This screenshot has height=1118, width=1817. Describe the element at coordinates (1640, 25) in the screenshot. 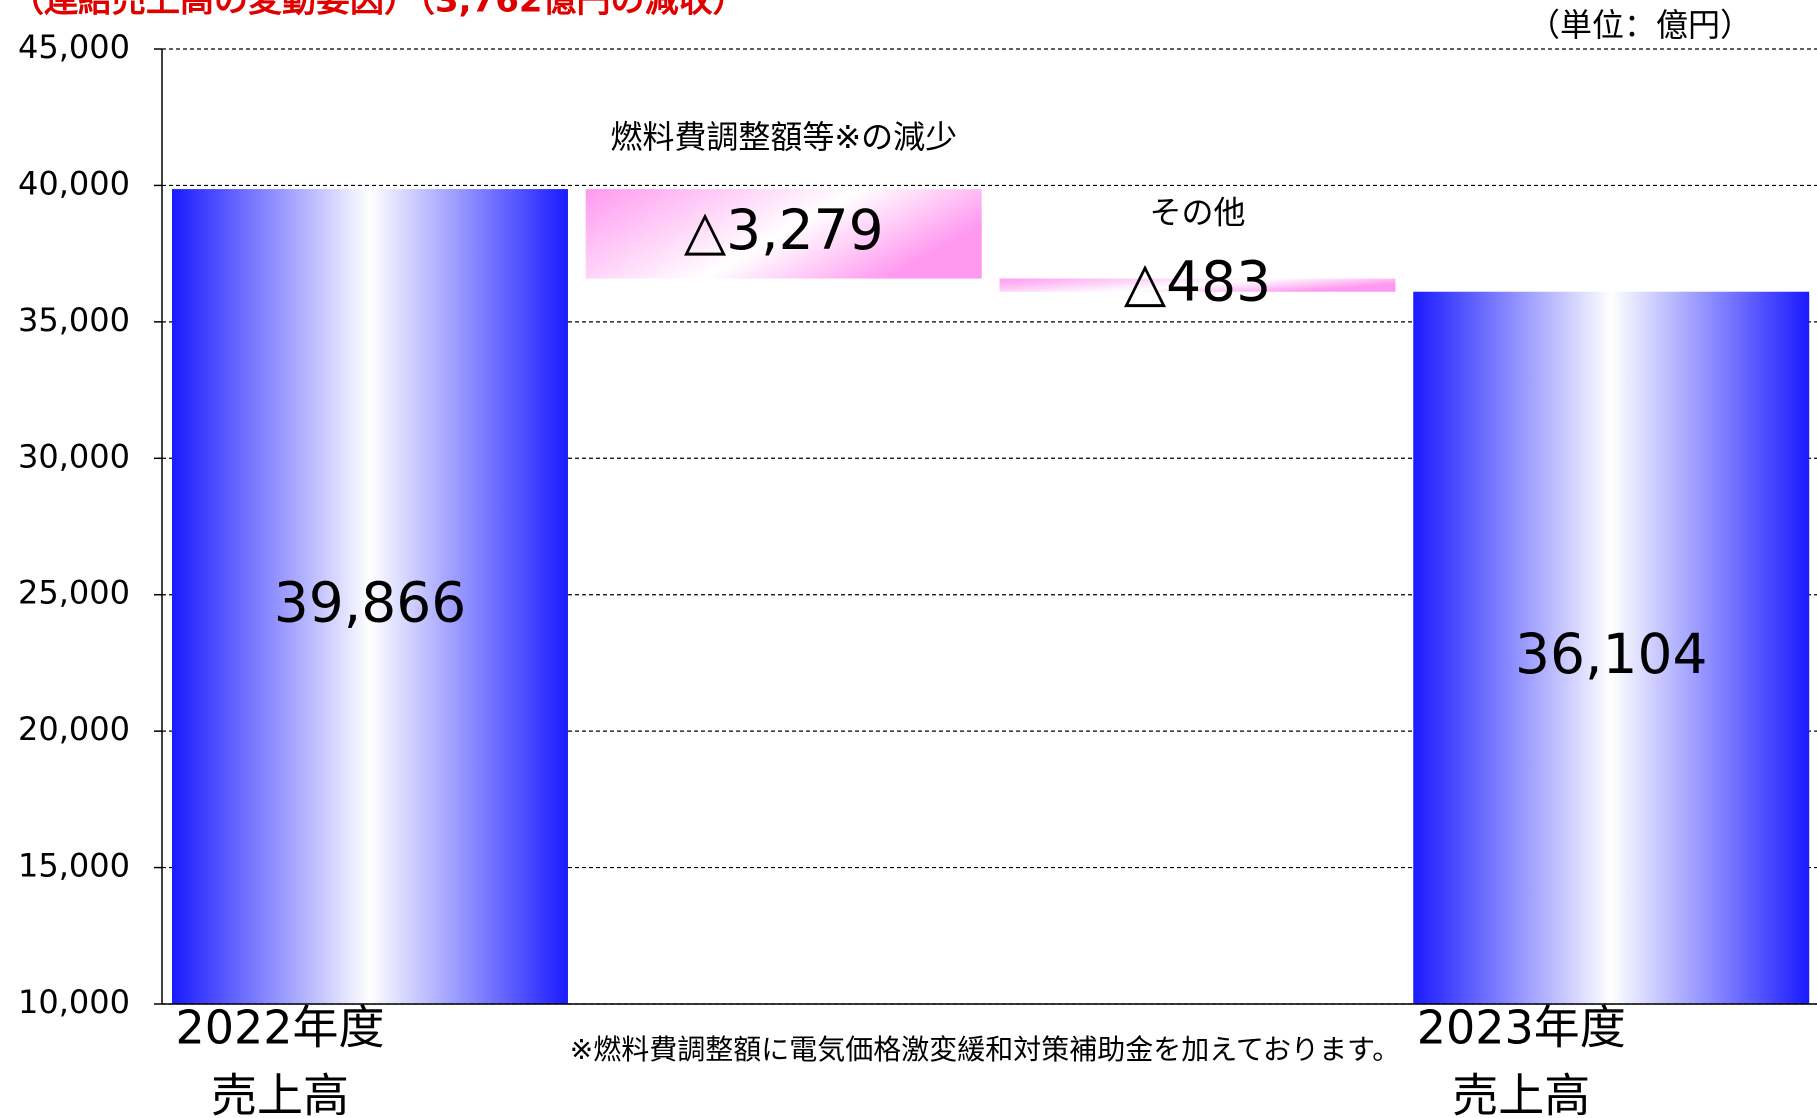

I see `unit-label: （単位：億円）` at that location.